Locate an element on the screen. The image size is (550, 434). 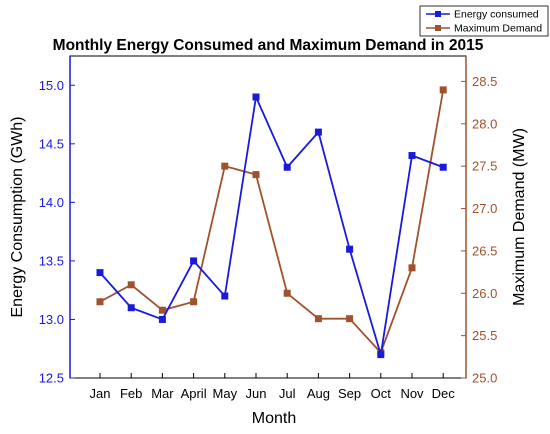
x-tick-label: Oct is located at coordinates (381, 393).